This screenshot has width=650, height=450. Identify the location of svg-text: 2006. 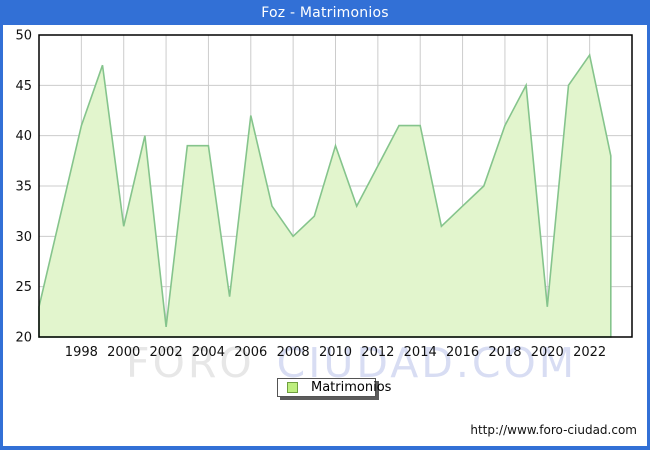
(250, 352).